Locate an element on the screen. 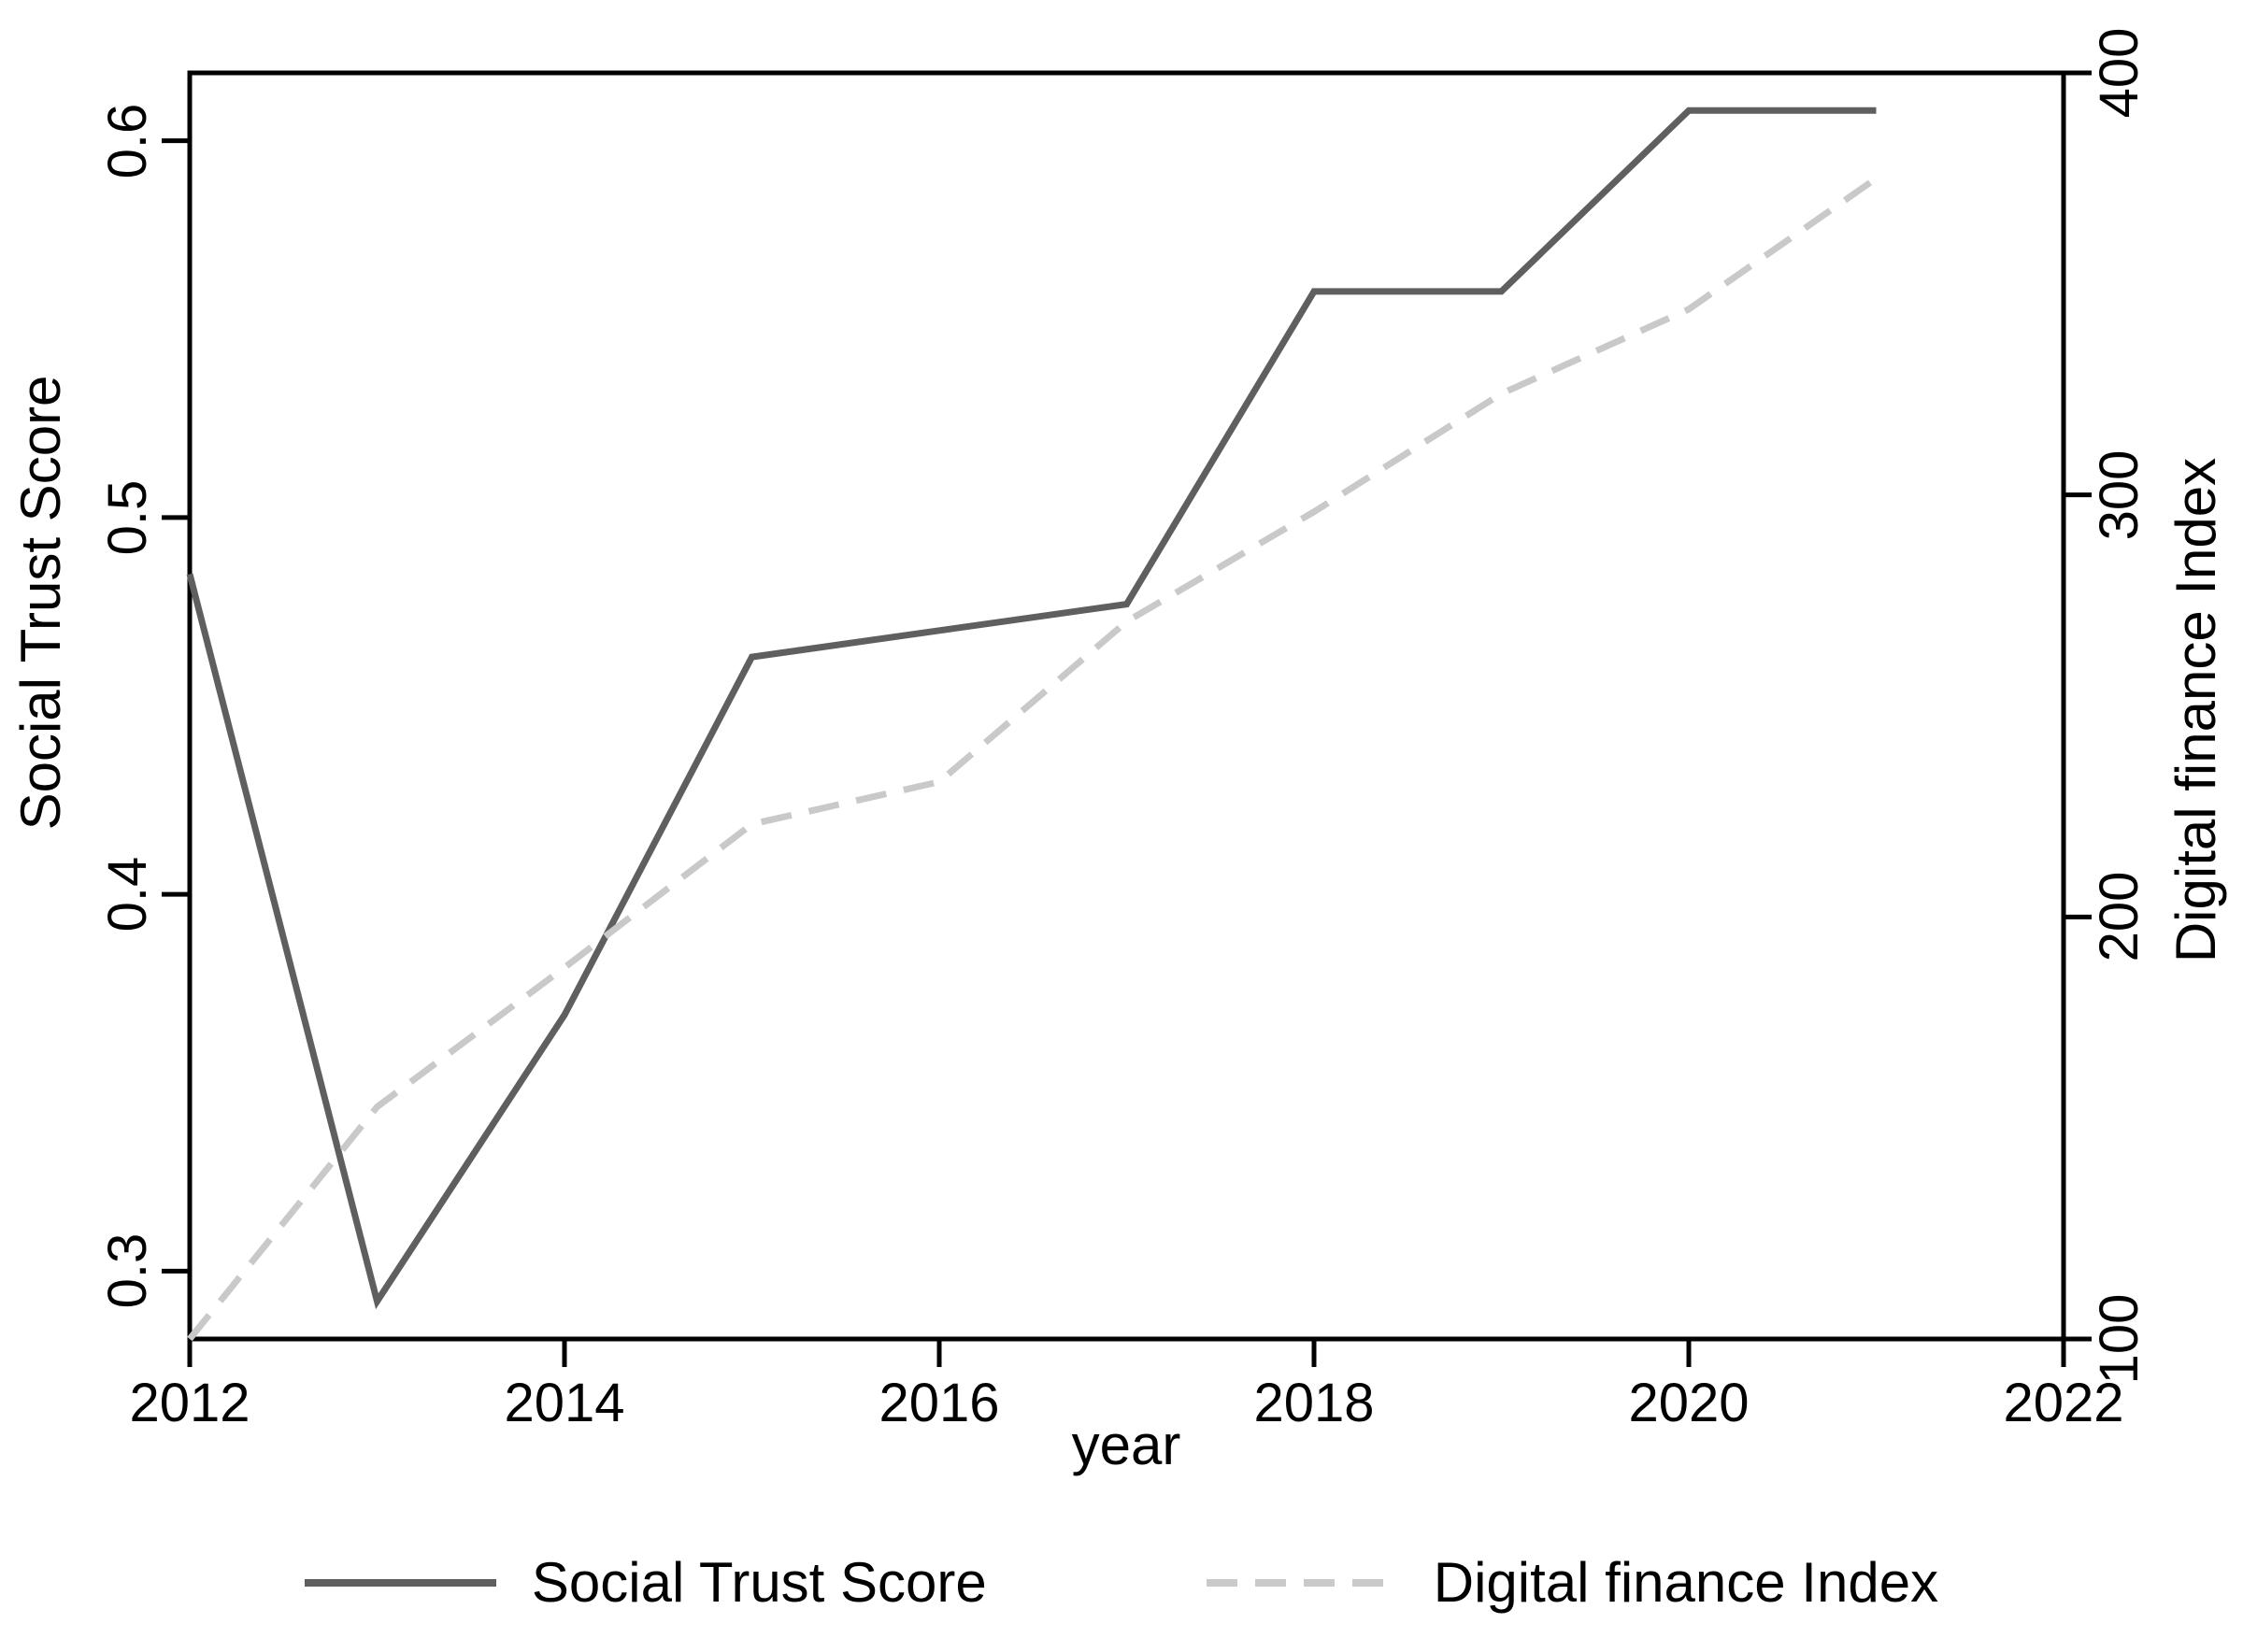 The width and height of the screenshot is (2243, 1652). y-tick-label-right-200: 200 is located at coordinates (2119, 917).